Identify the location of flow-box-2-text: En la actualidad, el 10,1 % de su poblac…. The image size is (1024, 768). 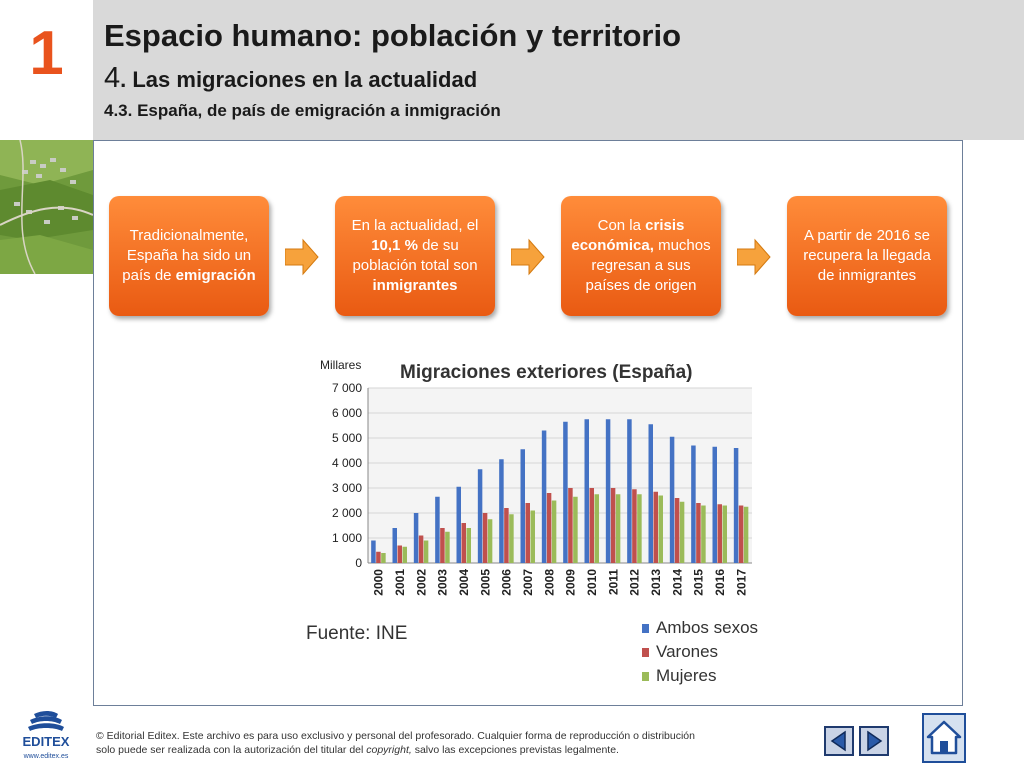
(415, 256).